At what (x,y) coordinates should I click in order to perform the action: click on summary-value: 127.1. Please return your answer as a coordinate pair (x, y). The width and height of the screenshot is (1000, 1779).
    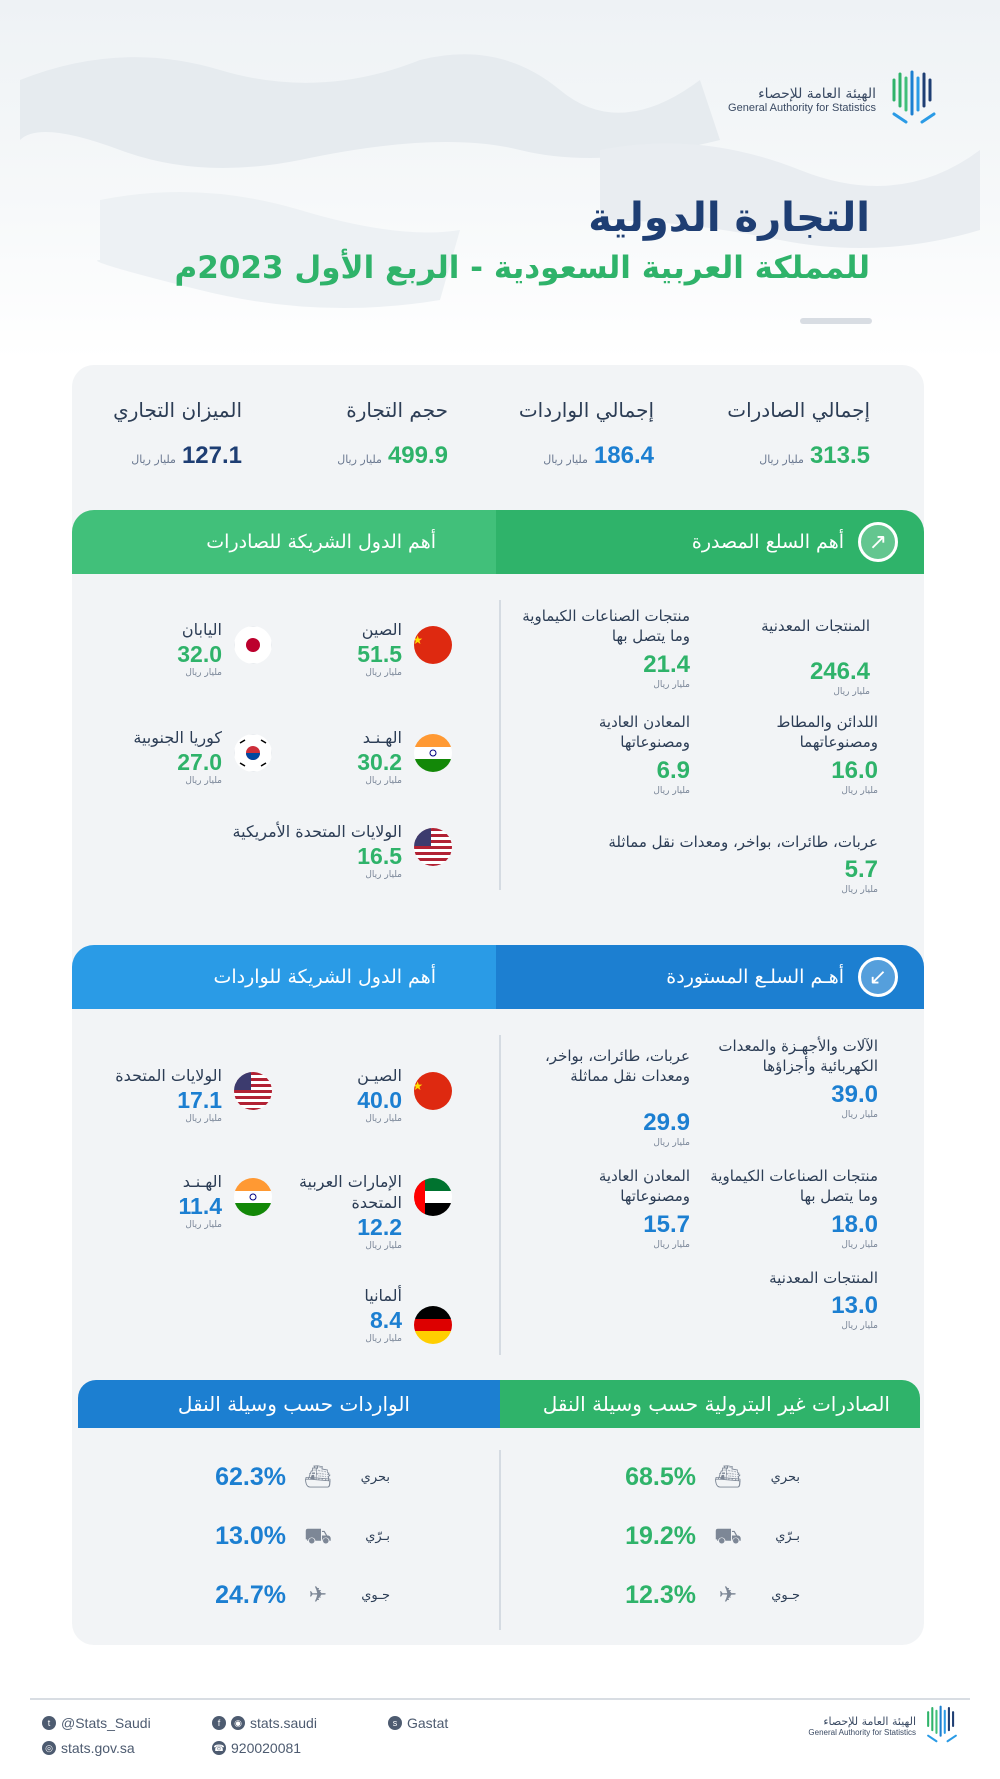
    Looking at the image, I should click on (211, 455).